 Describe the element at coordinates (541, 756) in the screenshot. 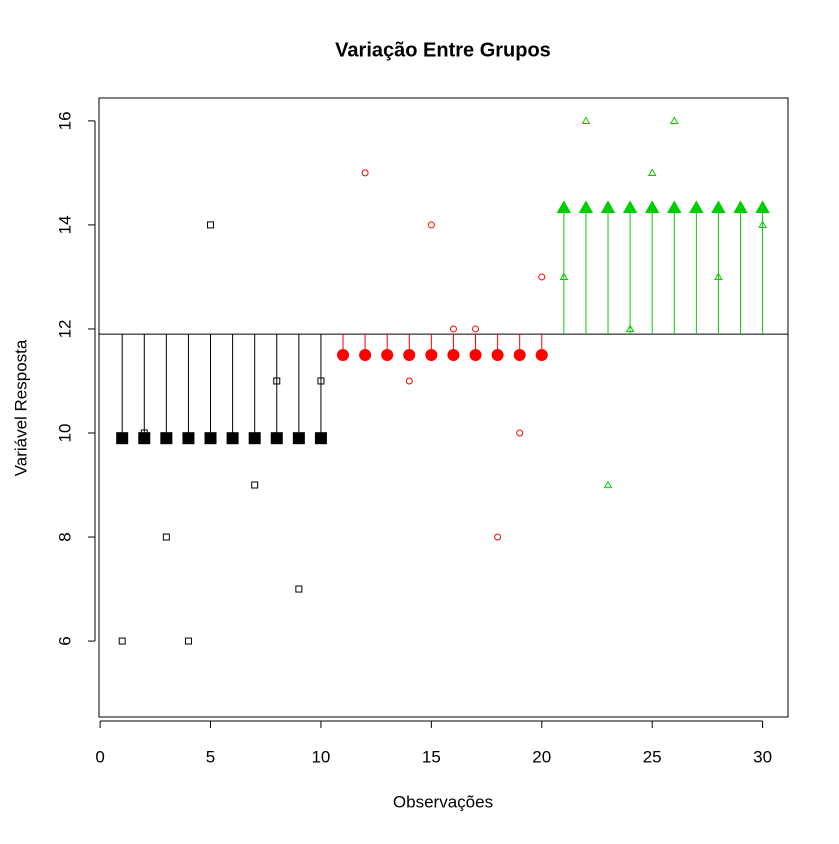

I see `x-tick-label: 20` at that location.